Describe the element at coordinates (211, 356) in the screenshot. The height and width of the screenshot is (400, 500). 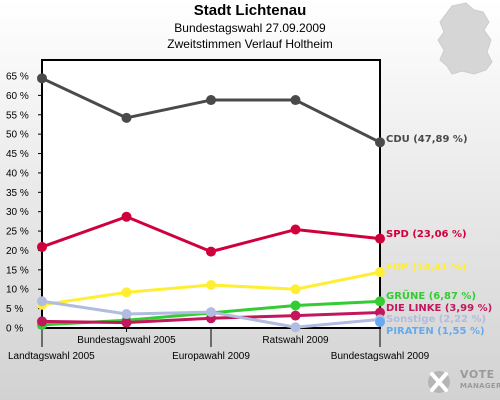
I see `x-tick-label: Europawahl 2009` at that location.